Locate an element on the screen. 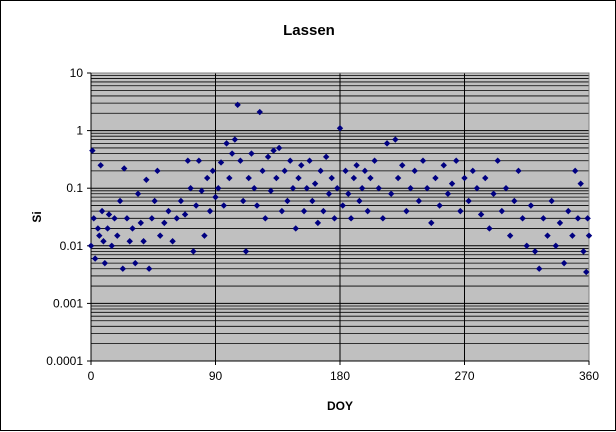  y-tick-label: 0.0001 is located at coordinates (64, 361).